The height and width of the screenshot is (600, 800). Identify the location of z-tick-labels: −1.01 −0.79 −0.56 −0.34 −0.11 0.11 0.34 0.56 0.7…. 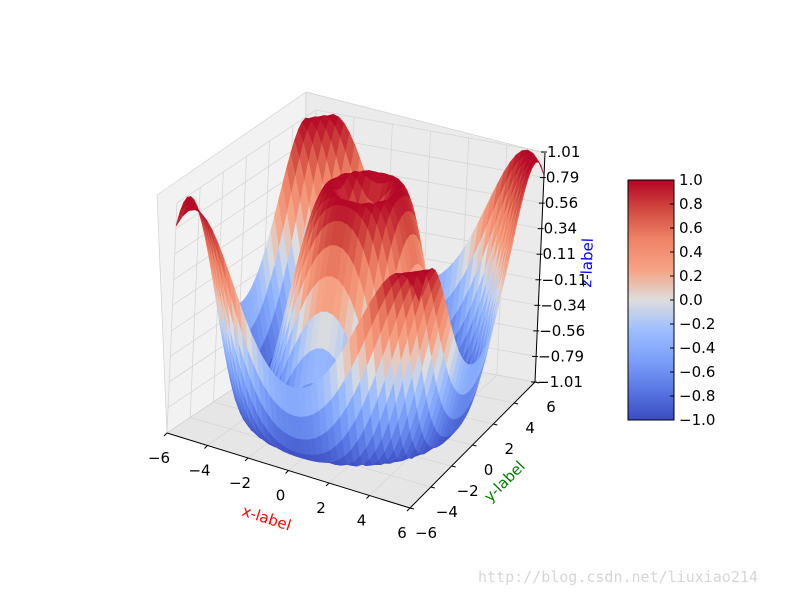
(559, 267).